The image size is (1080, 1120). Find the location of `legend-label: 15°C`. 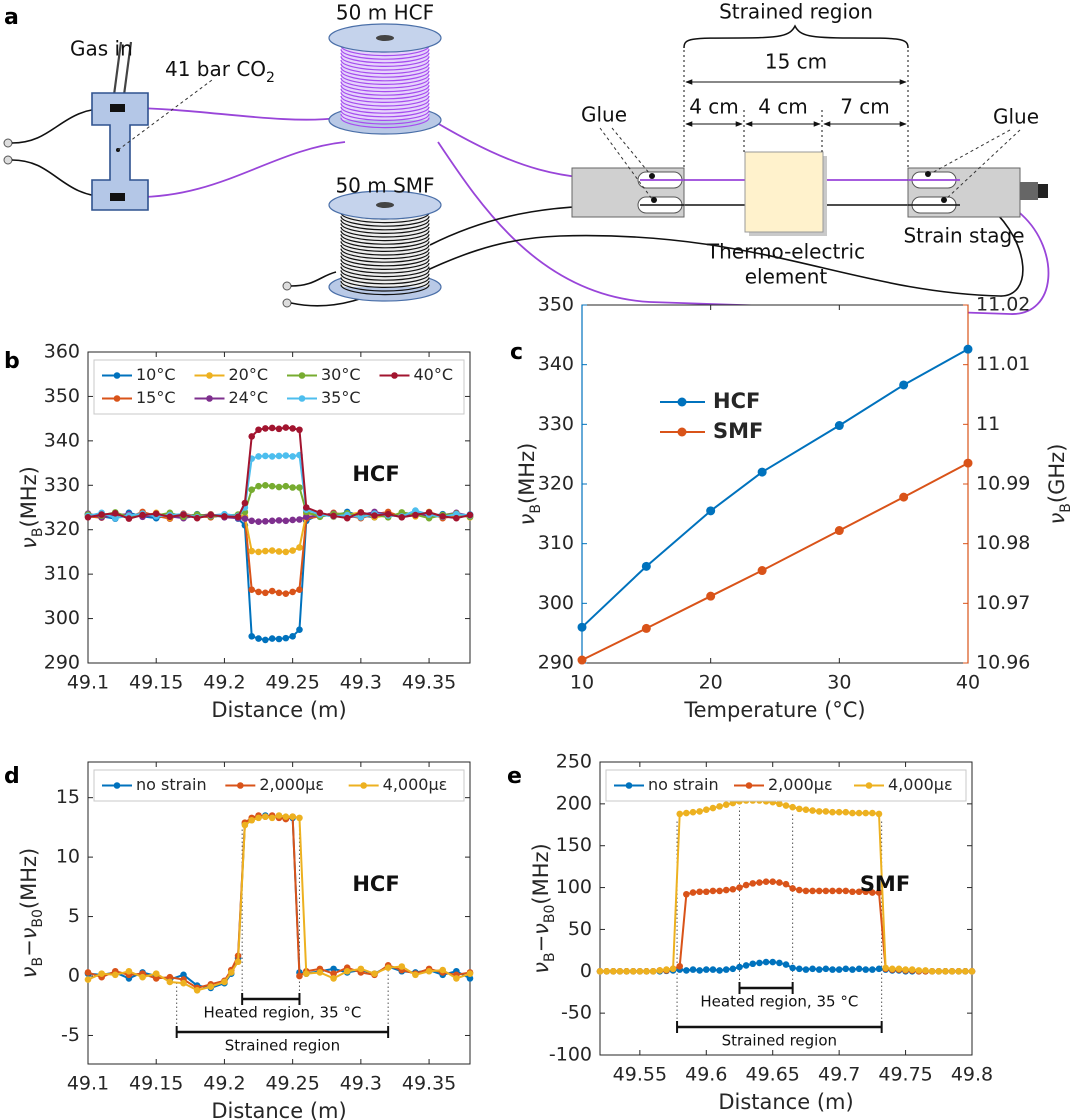

legend-label: 15°C is located at coordinates (156, 397).